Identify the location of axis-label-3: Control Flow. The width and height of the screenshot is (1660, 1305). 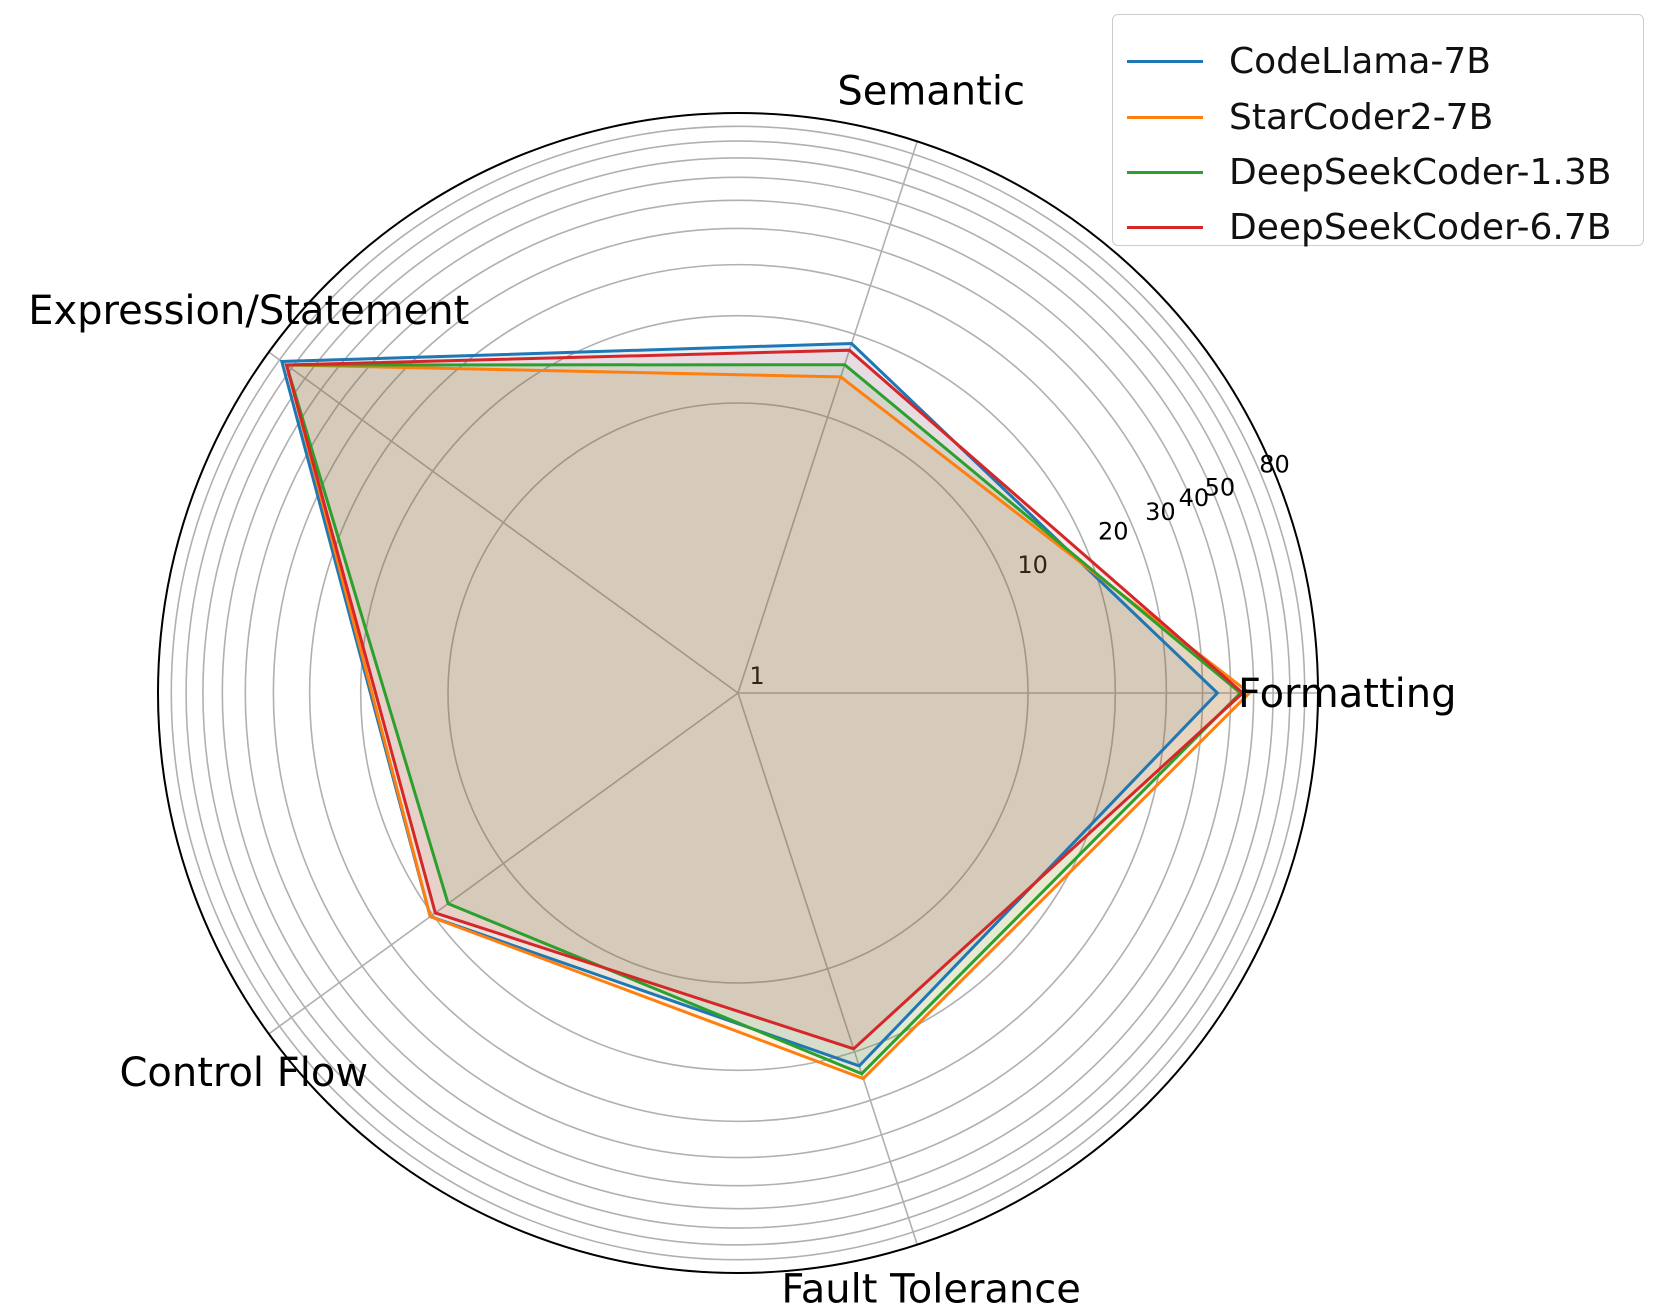
(243, 1073).